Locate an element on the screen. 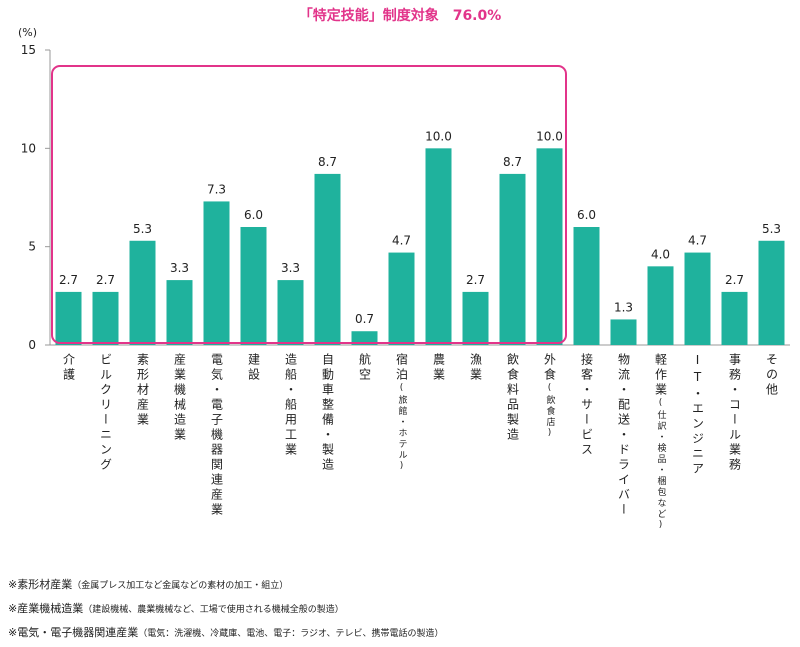  x-tick-label: 自動車整備・製造 is located at coordinates (328, 413).